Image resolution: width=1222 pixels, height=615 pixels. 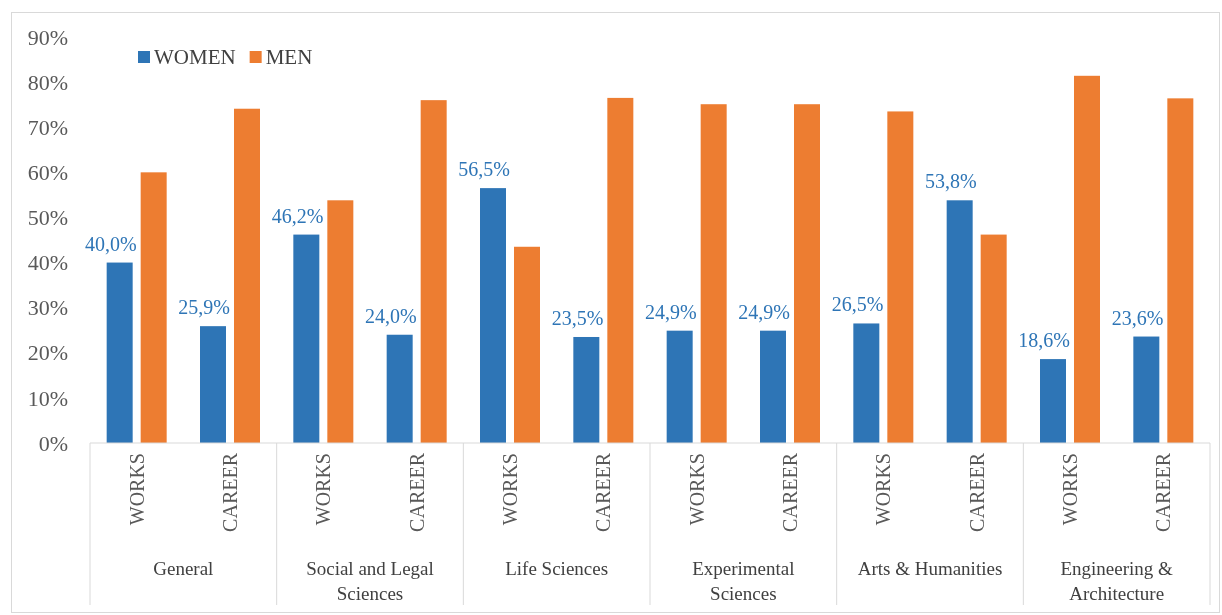 What do you see at coordinates (183, 568) in the screenshot?
I see `text: General` at bounding box center [183, 568].